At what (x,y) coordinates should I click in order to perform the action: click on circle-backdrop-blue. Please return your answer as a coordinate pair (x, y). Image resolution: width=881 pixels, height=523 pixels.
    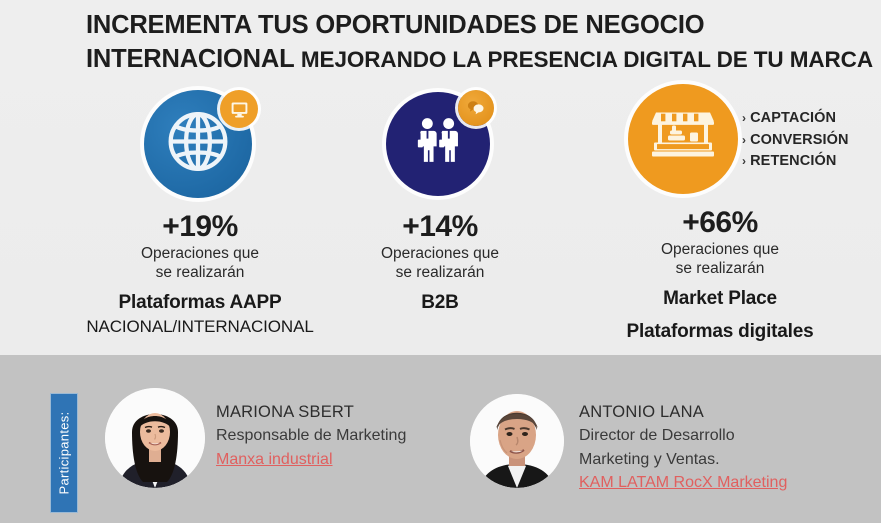
    Looking at the image, I should click on (198, 144).